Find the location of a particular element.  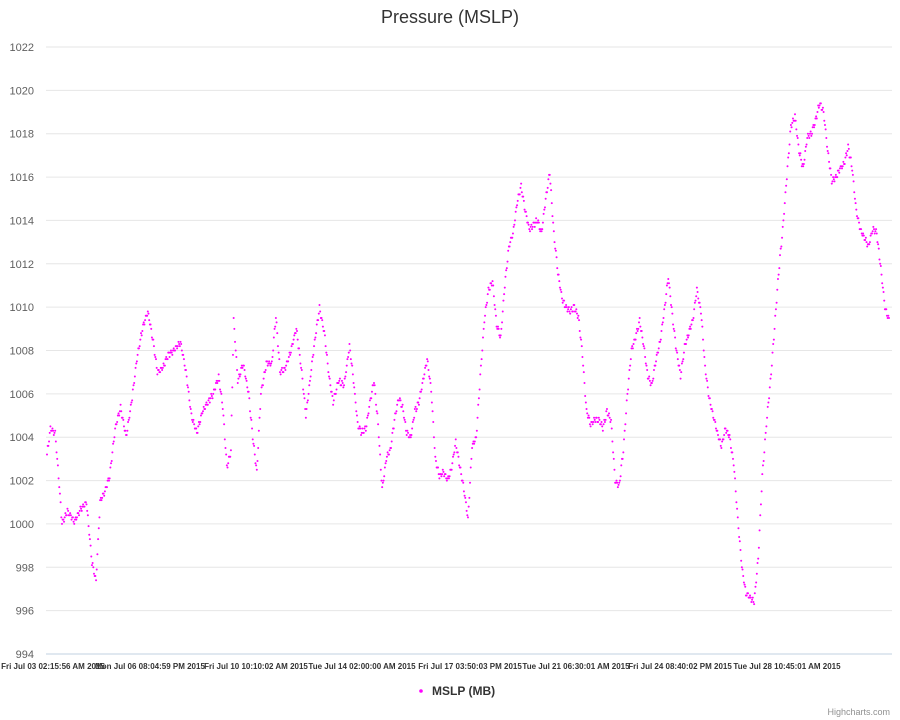

legend: MSLP (MB) is located at coordinates (457, 691).